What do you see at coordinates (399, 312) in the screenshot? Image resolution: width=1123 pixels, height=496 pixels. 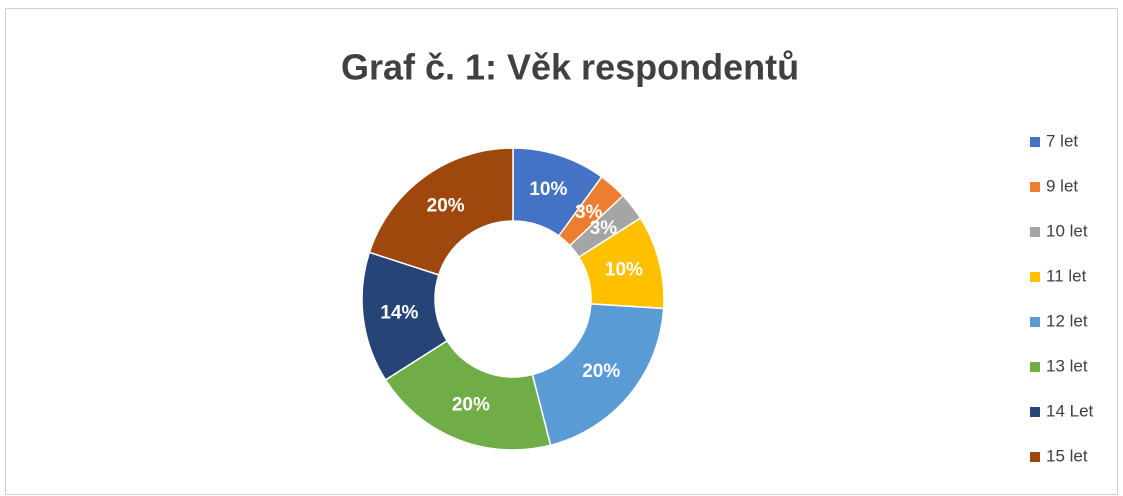 I see `data-label: 14%` at bounding box center [399, 312].